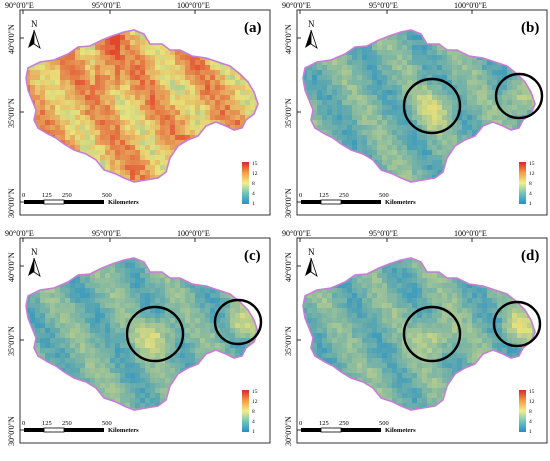 This screenshot has width=550, height=461. What do you see at coordinates (252, 256) in the screenshot?
I see `panel-label: (c)` at bounding box center [252, 256].